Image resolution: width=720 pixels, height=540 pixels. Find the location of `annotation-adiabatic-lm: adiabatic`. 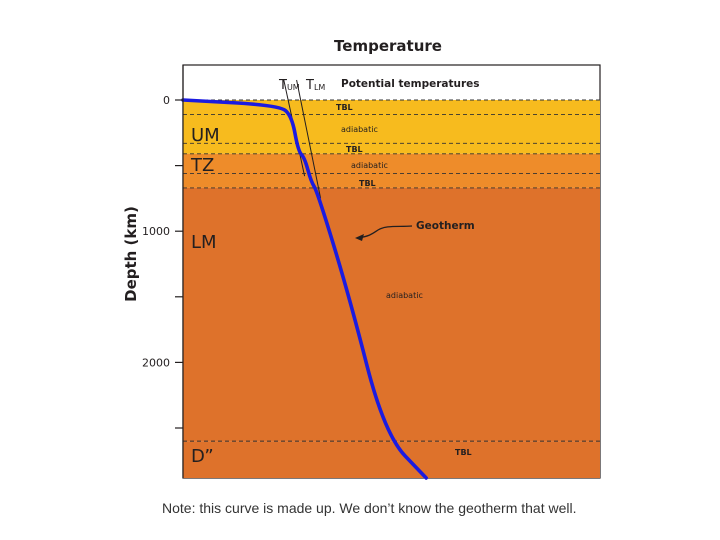

annotation-adiabatic-lm: adiabatic is located at coordinates (404, 295).